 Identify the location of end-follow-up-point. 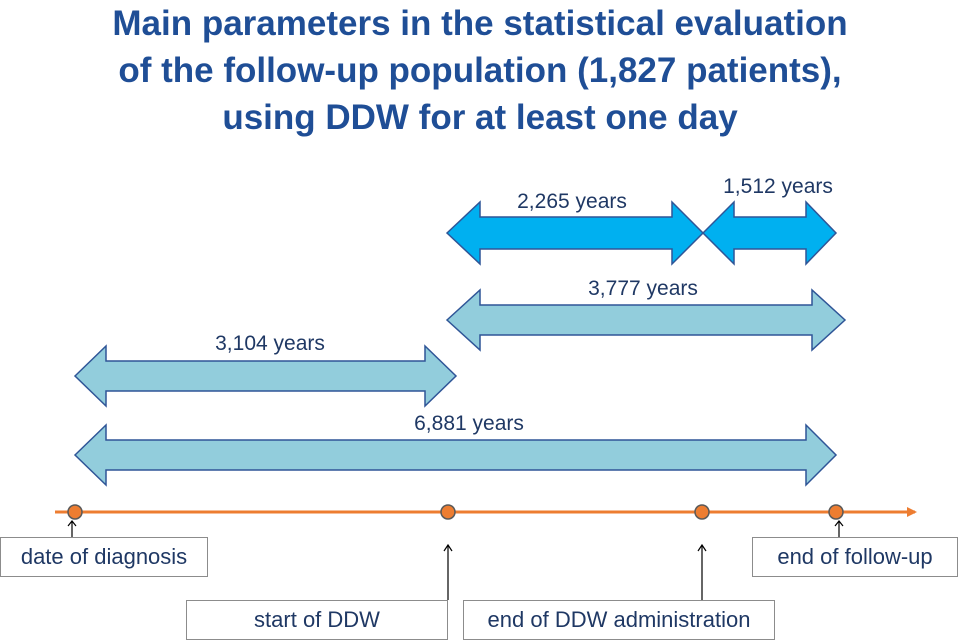
(836, 512).